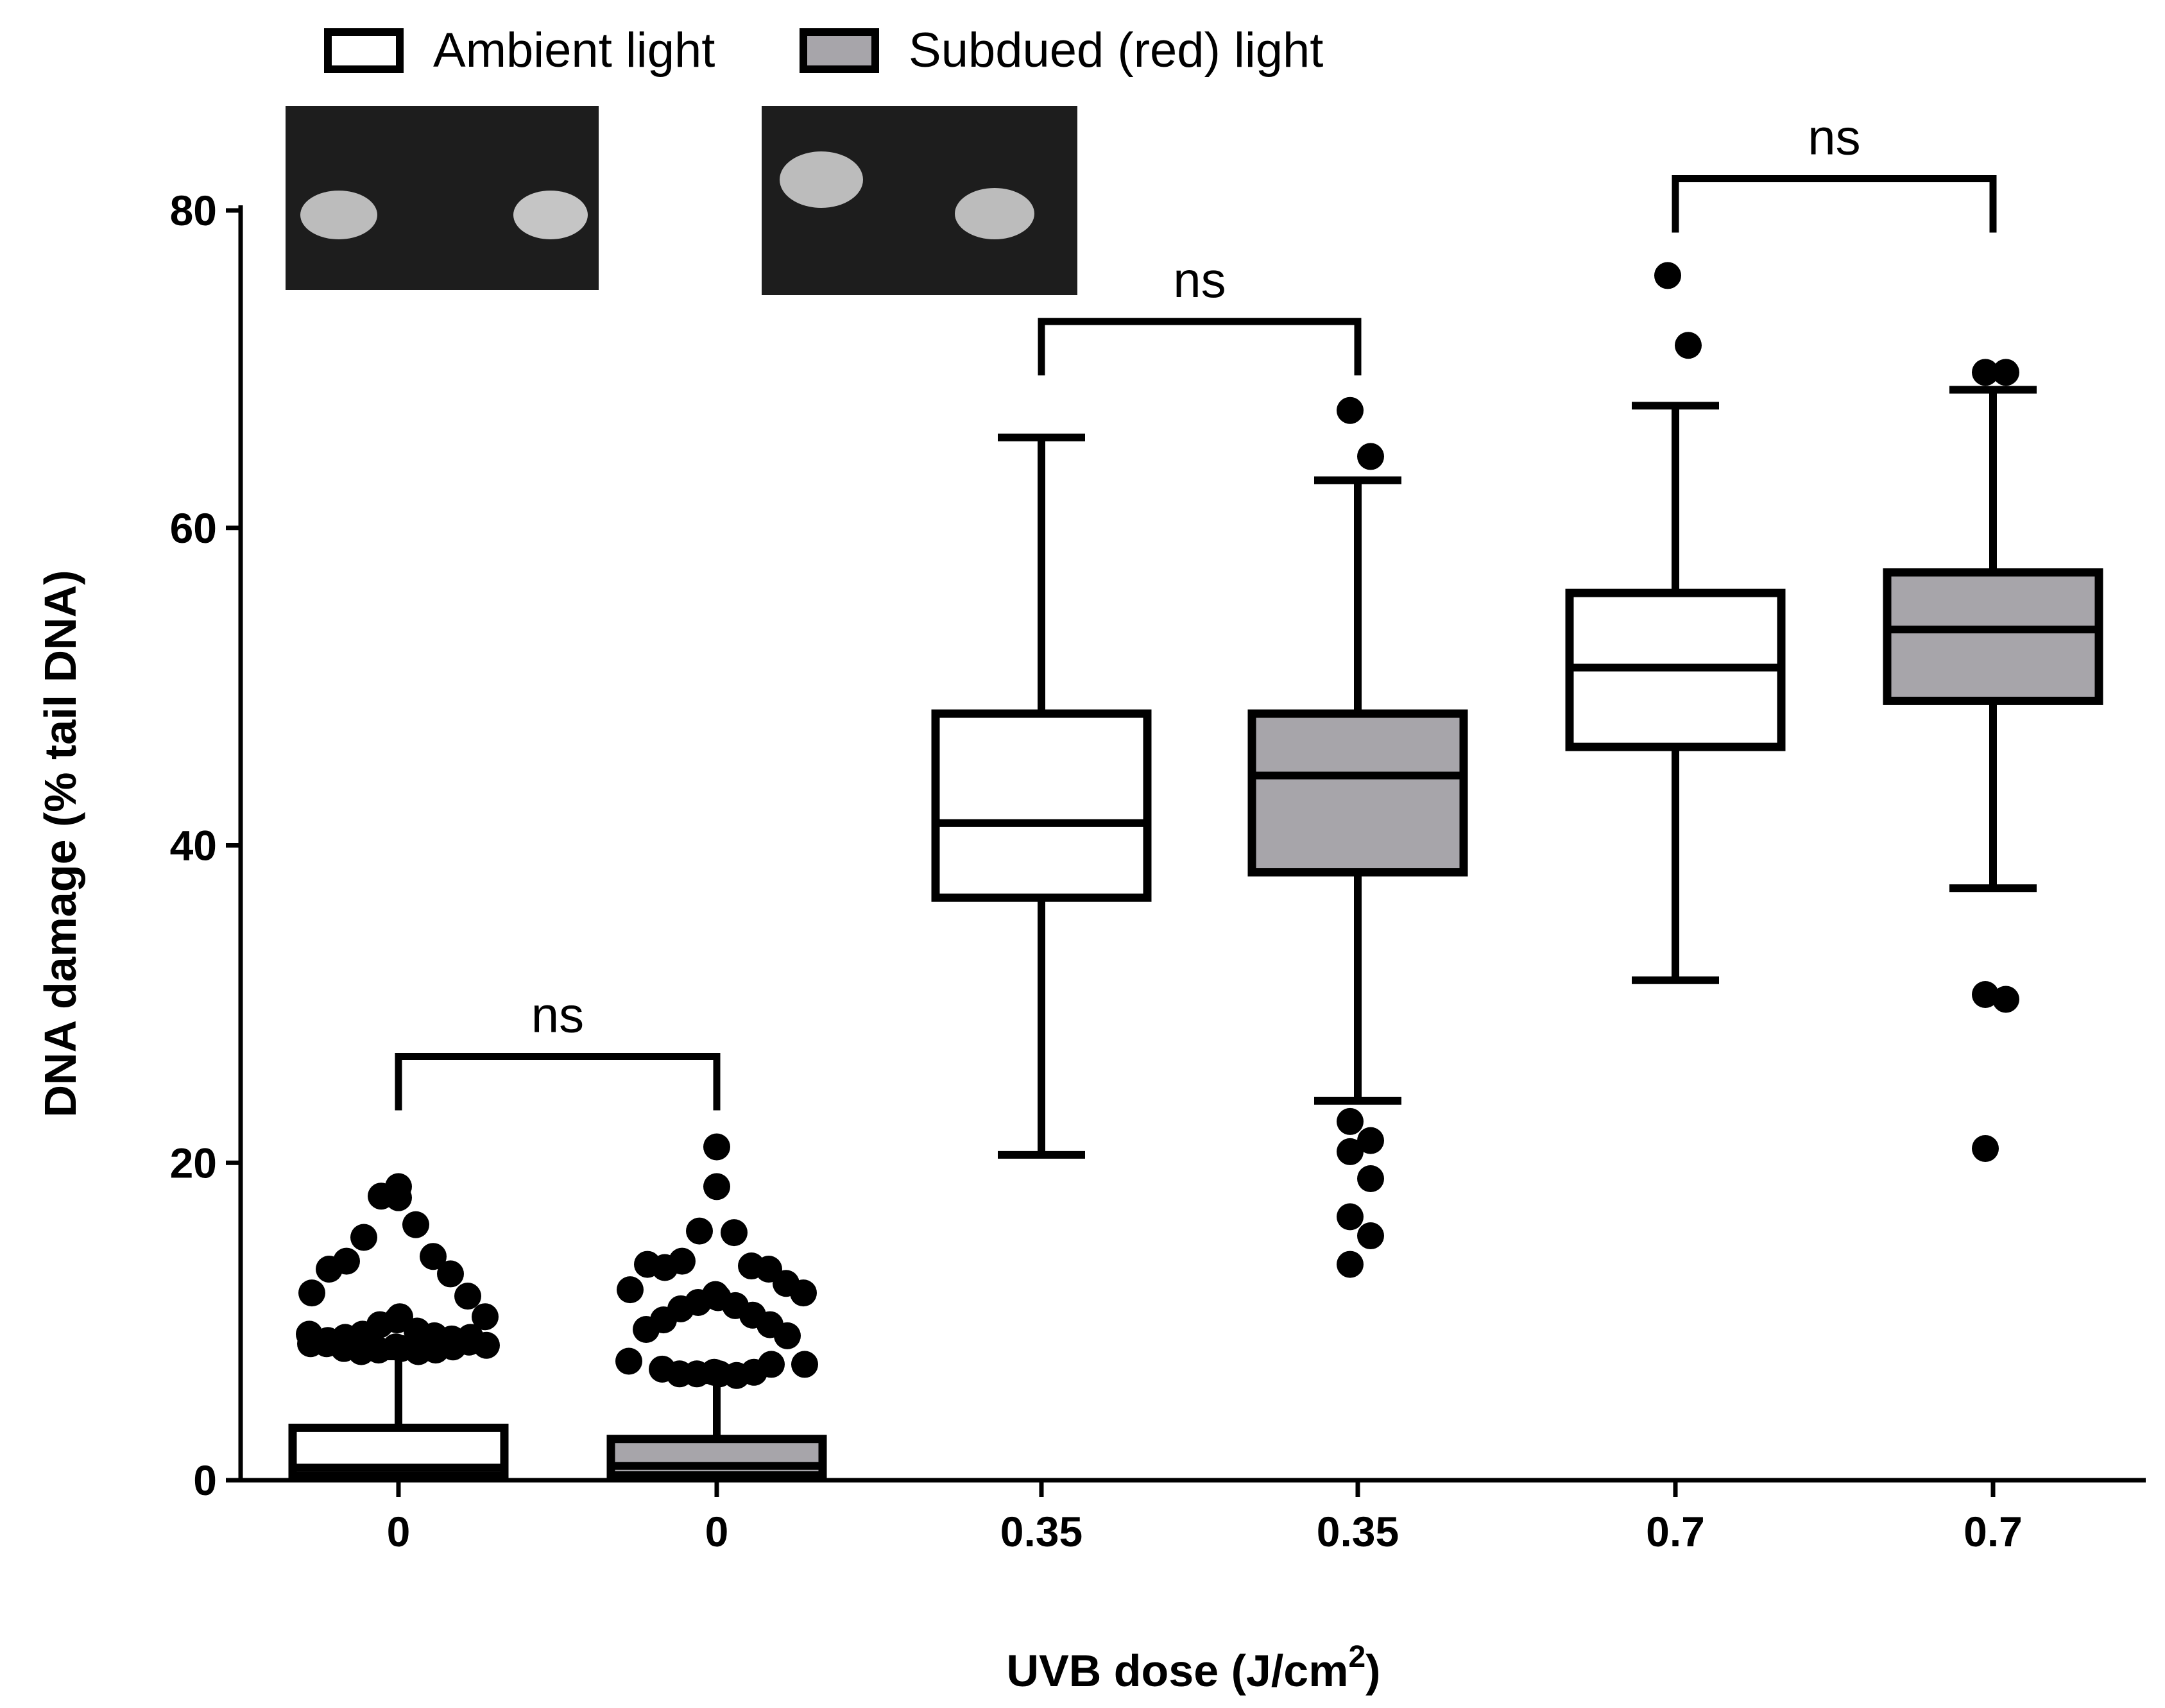 The height and width of the screenshot is (1708, 2165). What do you see at coordinates (574, 50) in the screenshot?
I see `legend-label-ambient: Ambient light` at bounding box center [574, 50].